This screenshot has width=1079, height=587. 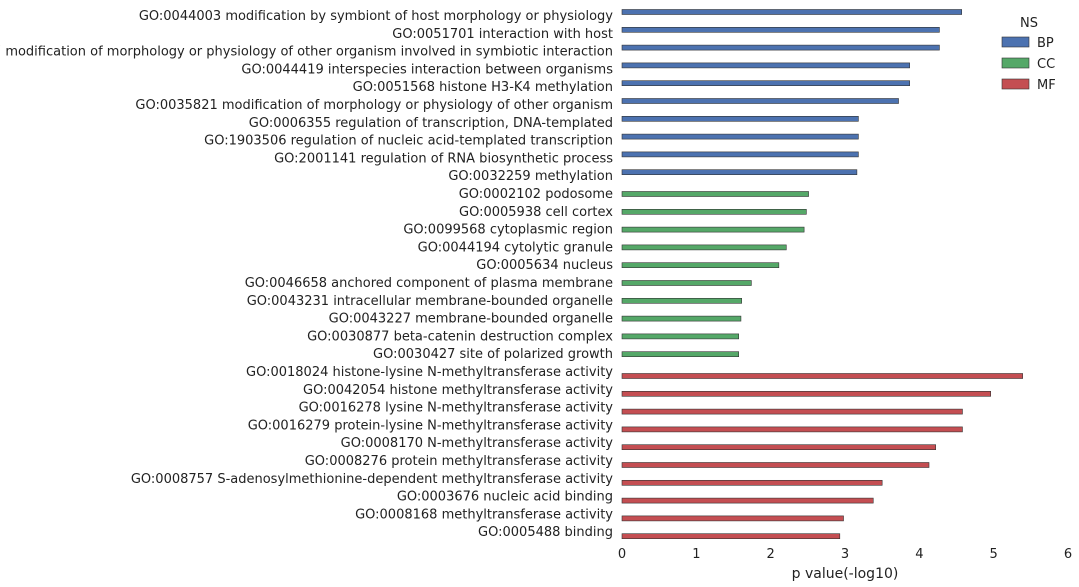 I want to click on category-label: GO:0032259 methylation, so click(x=530, y=176).